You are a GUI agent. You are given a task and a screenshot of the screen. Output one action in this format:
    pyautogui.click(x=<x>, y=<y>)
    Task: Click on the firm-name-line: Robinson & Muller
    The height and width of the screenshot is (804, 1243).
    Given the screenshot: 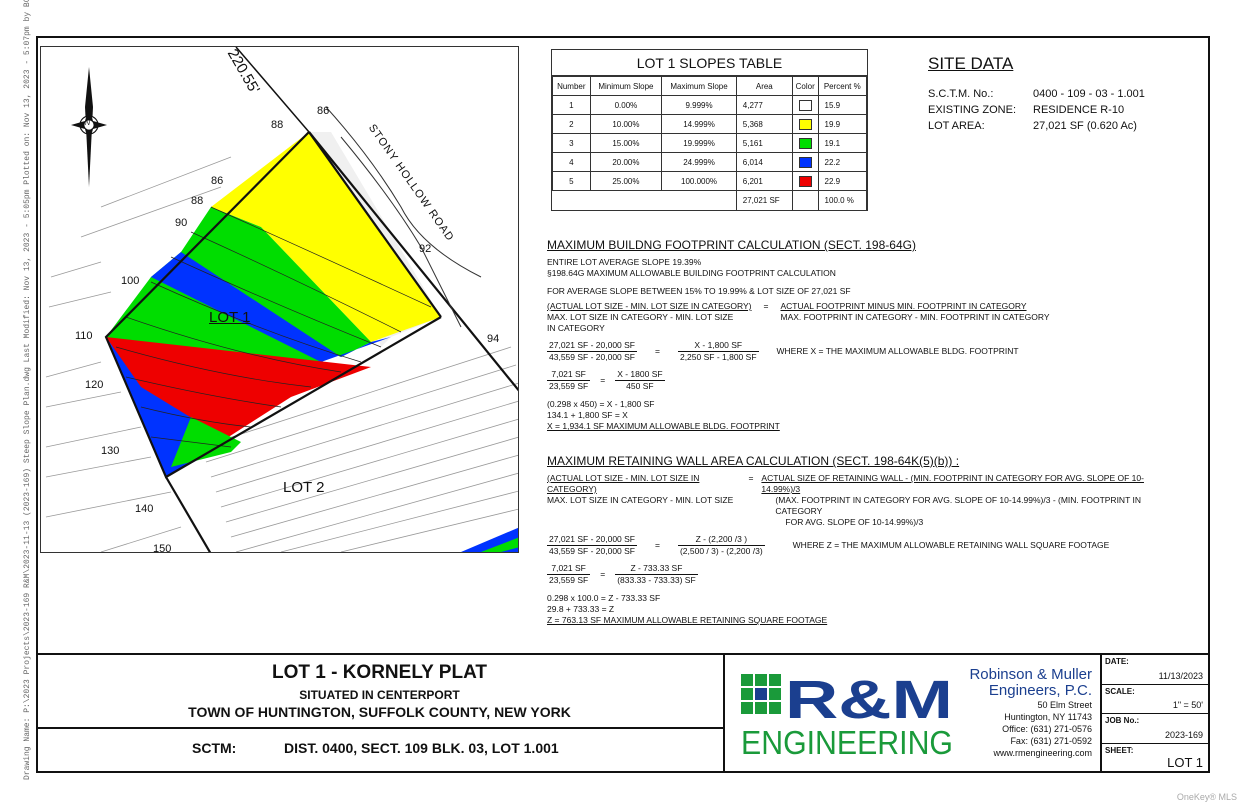 What is the action you would take?
    pyautogui.click(x=1030, y=674)
    